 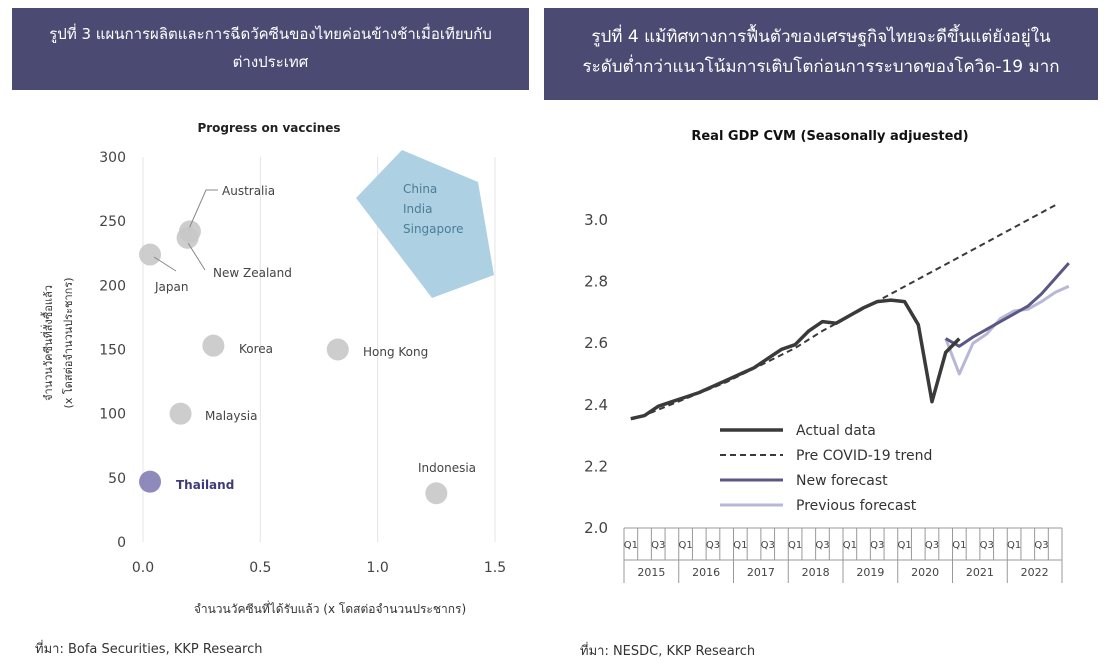 I want to click on region-label: Singapore, so click(x=433, y=229).